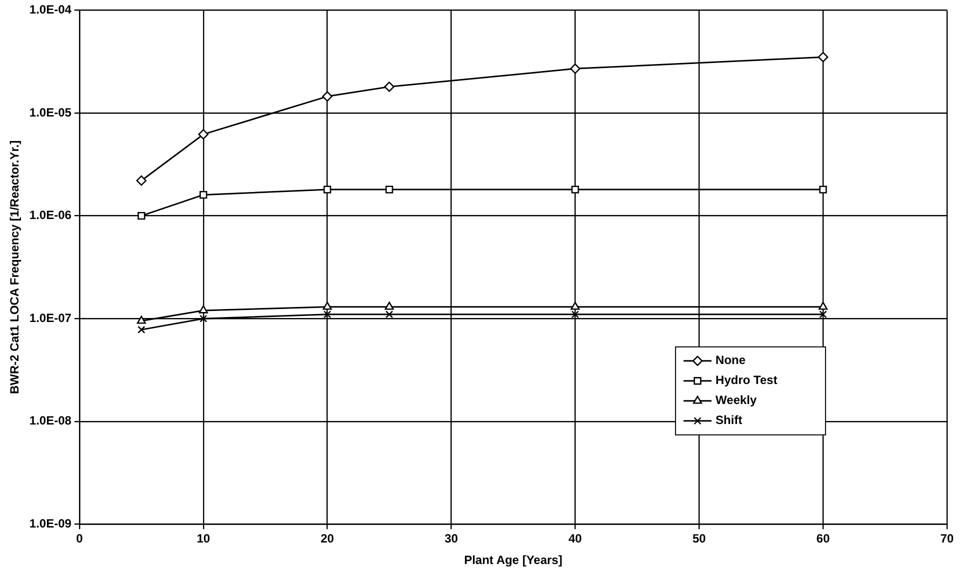 The image size is (961, 574). Describe the element at coordinates (203, 539) in the screenshot. I see `x-tick-label: 10` at that location.